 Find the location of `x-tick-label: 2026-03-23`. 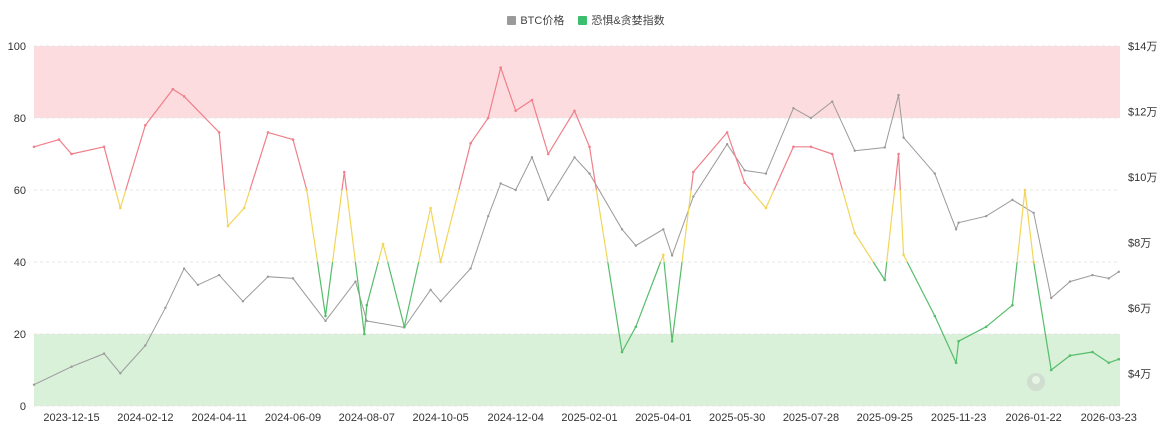

x-tick-label: 2026-03-23 is located at coordinates (1109, 418).